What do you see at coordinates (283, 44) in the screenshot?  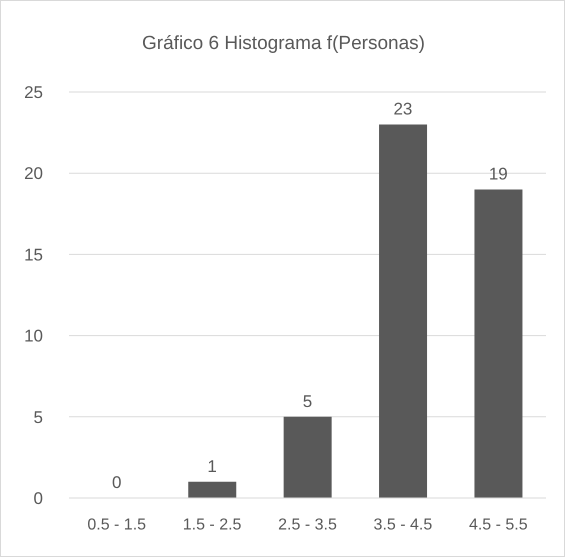 I see `chart-title: Gráfico 6 Histograma f(Personas)` at bounding box center [283, 44].